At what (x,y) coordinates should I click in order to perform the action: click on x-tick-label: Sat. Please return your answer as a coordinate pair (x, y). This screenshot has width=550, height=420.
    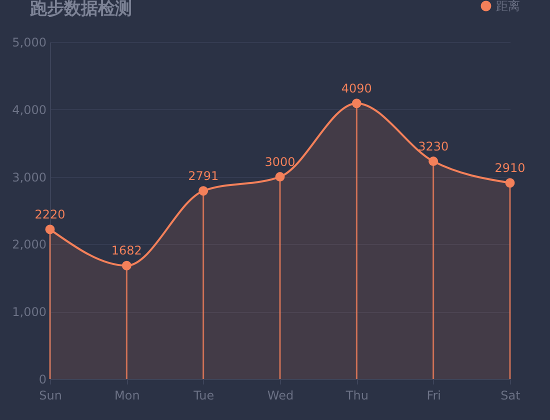
    Looking at the image, I should click on (510, 395).